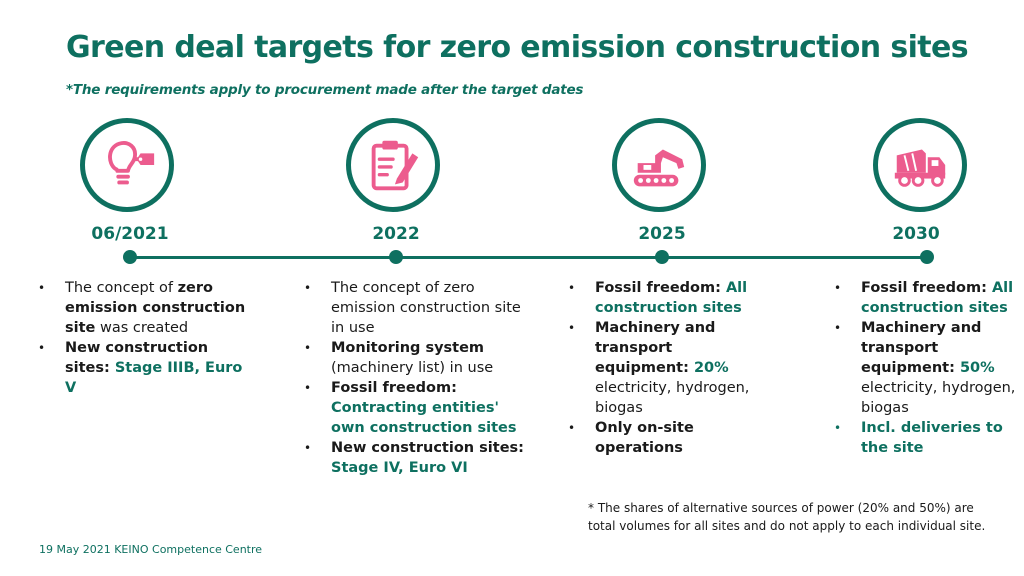 The image size is (1024, 576). Describe the element at coordinates (926, 438) in the screenshot. I see `list-item: Incl. deliveries to the site` at that location.